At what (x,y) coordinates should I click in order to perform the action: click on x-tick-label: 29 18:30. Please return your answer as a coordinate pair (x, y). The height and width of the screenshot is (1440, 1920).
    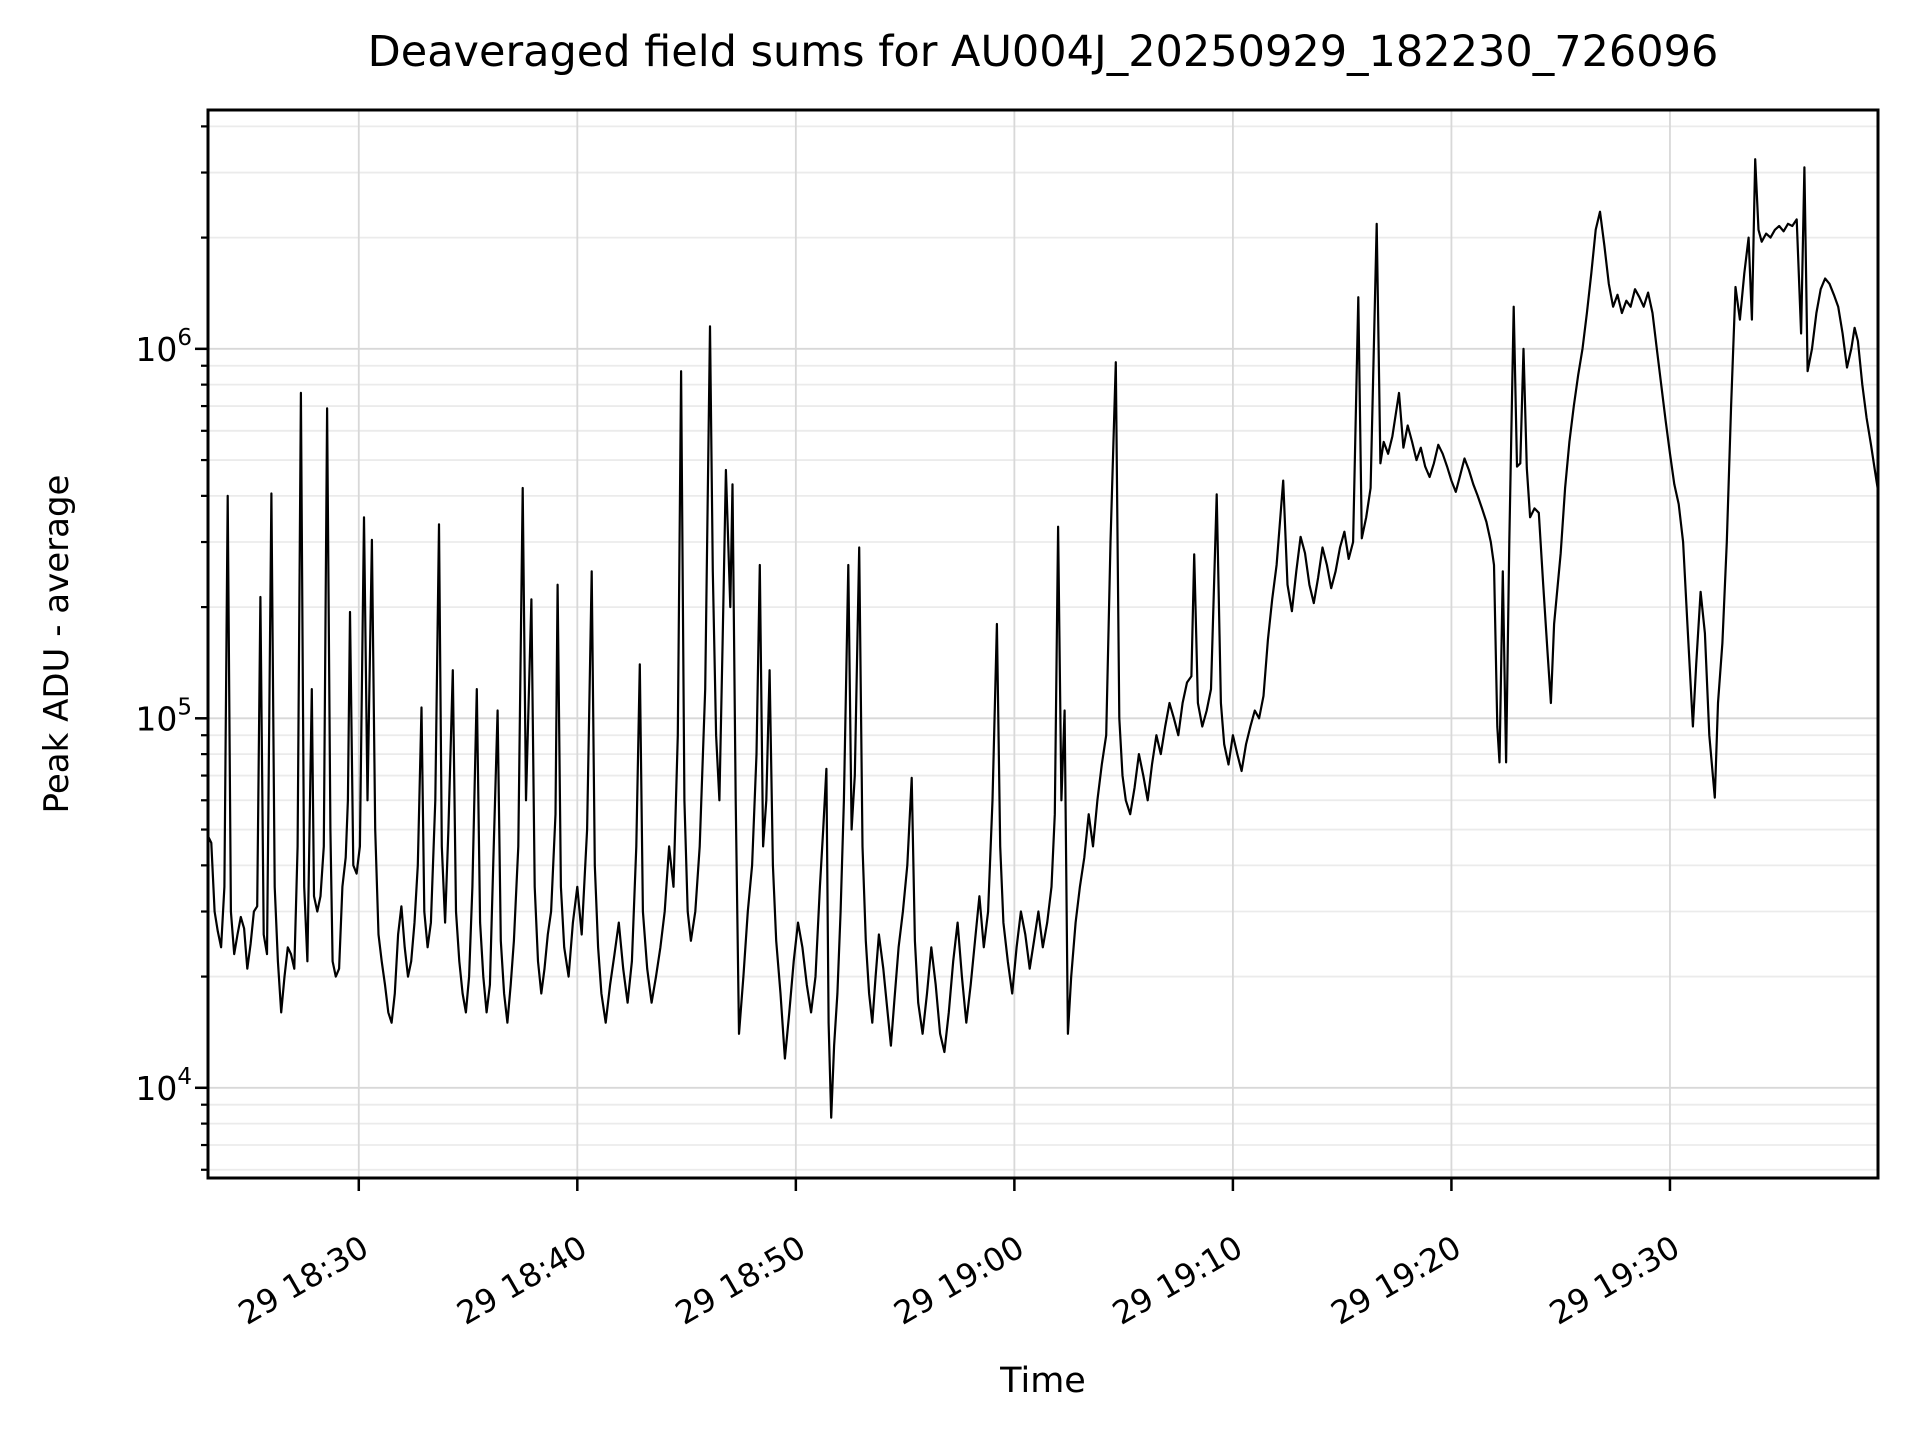
    Looking at the image, I should click on (303, 1280).